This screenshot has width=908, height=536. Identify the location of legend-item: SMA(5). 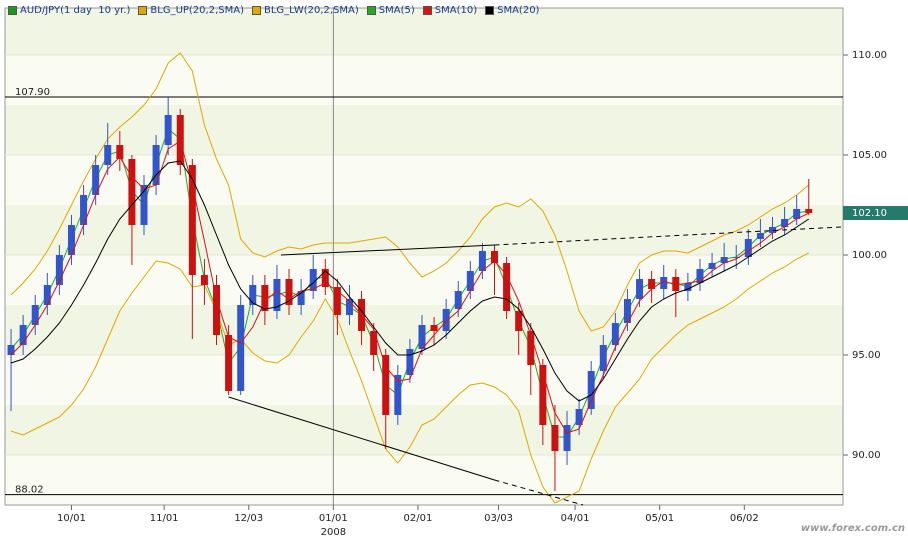
(390, 10).